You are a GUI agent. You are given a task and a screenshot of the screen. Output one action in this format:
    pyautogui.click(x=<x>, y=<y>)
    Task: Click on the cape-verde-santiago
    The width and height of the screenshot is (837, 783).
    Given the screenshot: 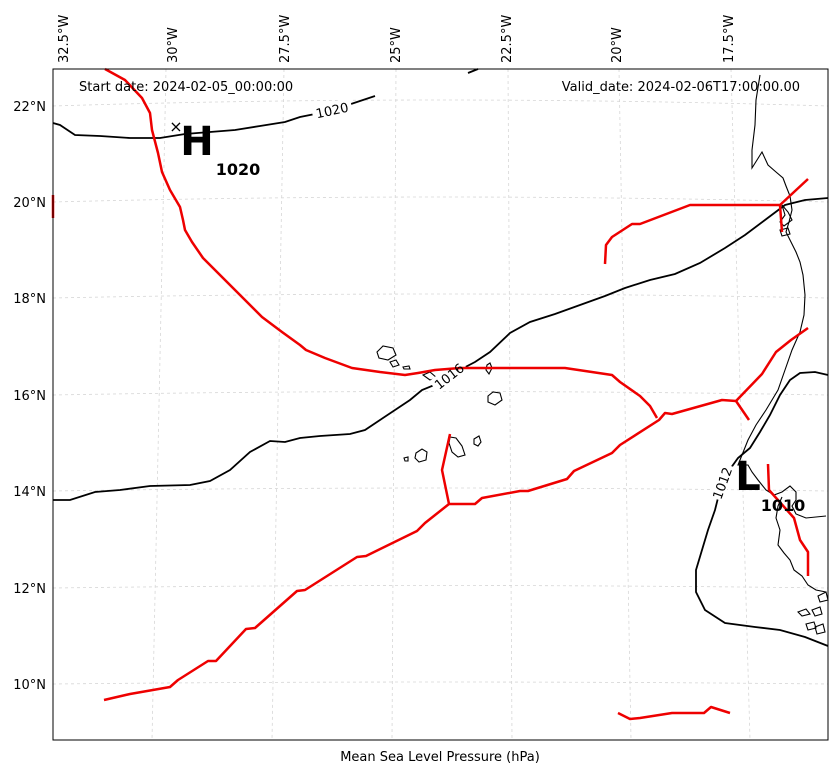 What is the action you would take?
    pyautogui.click(x=457, y=447)
    